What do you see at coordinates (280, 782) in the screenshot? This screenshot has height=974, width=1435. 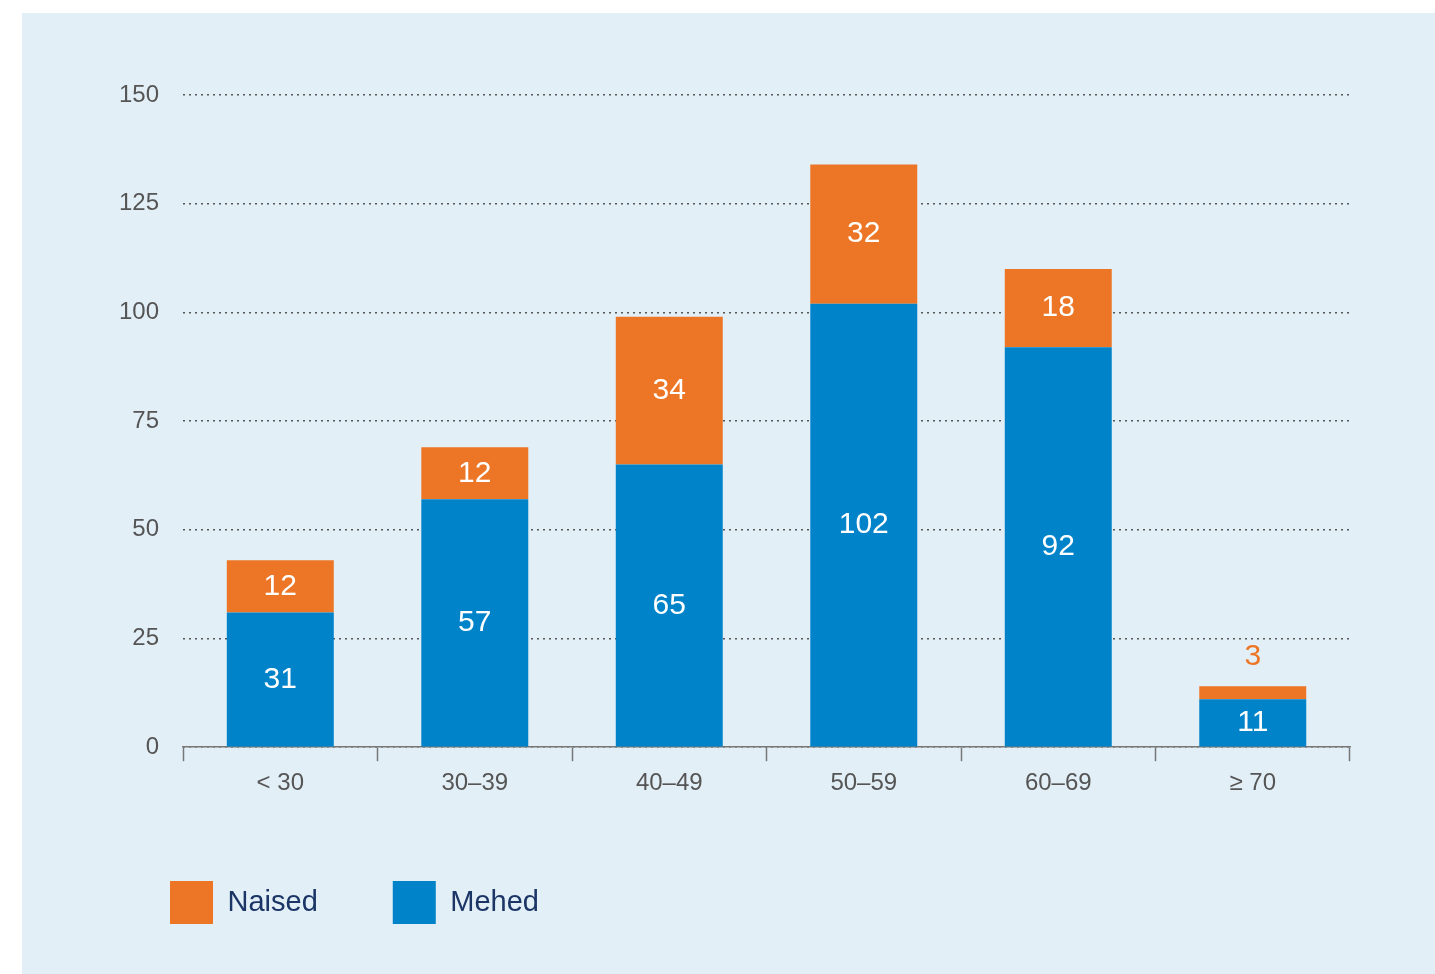 I see `x-tick-label: < 30` at bounding box center [280, 782].